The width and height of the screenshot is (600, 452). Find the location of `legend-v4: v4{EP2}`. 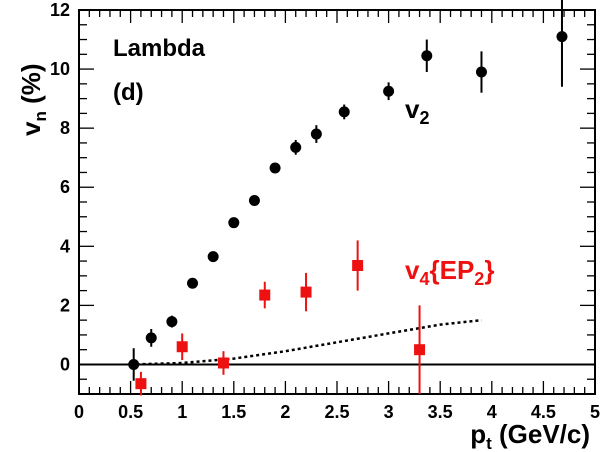

legend-v4: v4{EP2} is located at coordinates (449, 272).